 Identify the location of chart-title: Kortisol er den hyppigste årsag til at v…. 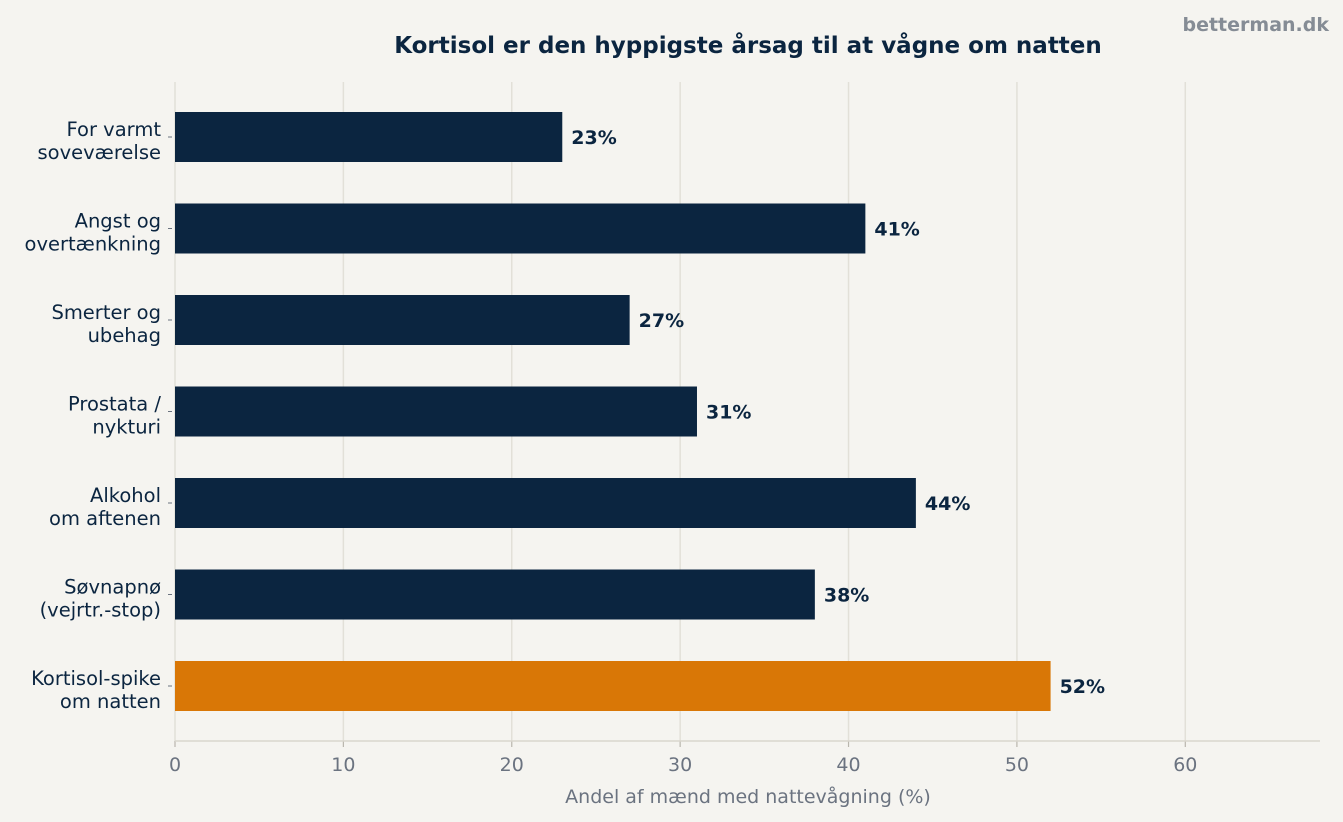
(748, 45).